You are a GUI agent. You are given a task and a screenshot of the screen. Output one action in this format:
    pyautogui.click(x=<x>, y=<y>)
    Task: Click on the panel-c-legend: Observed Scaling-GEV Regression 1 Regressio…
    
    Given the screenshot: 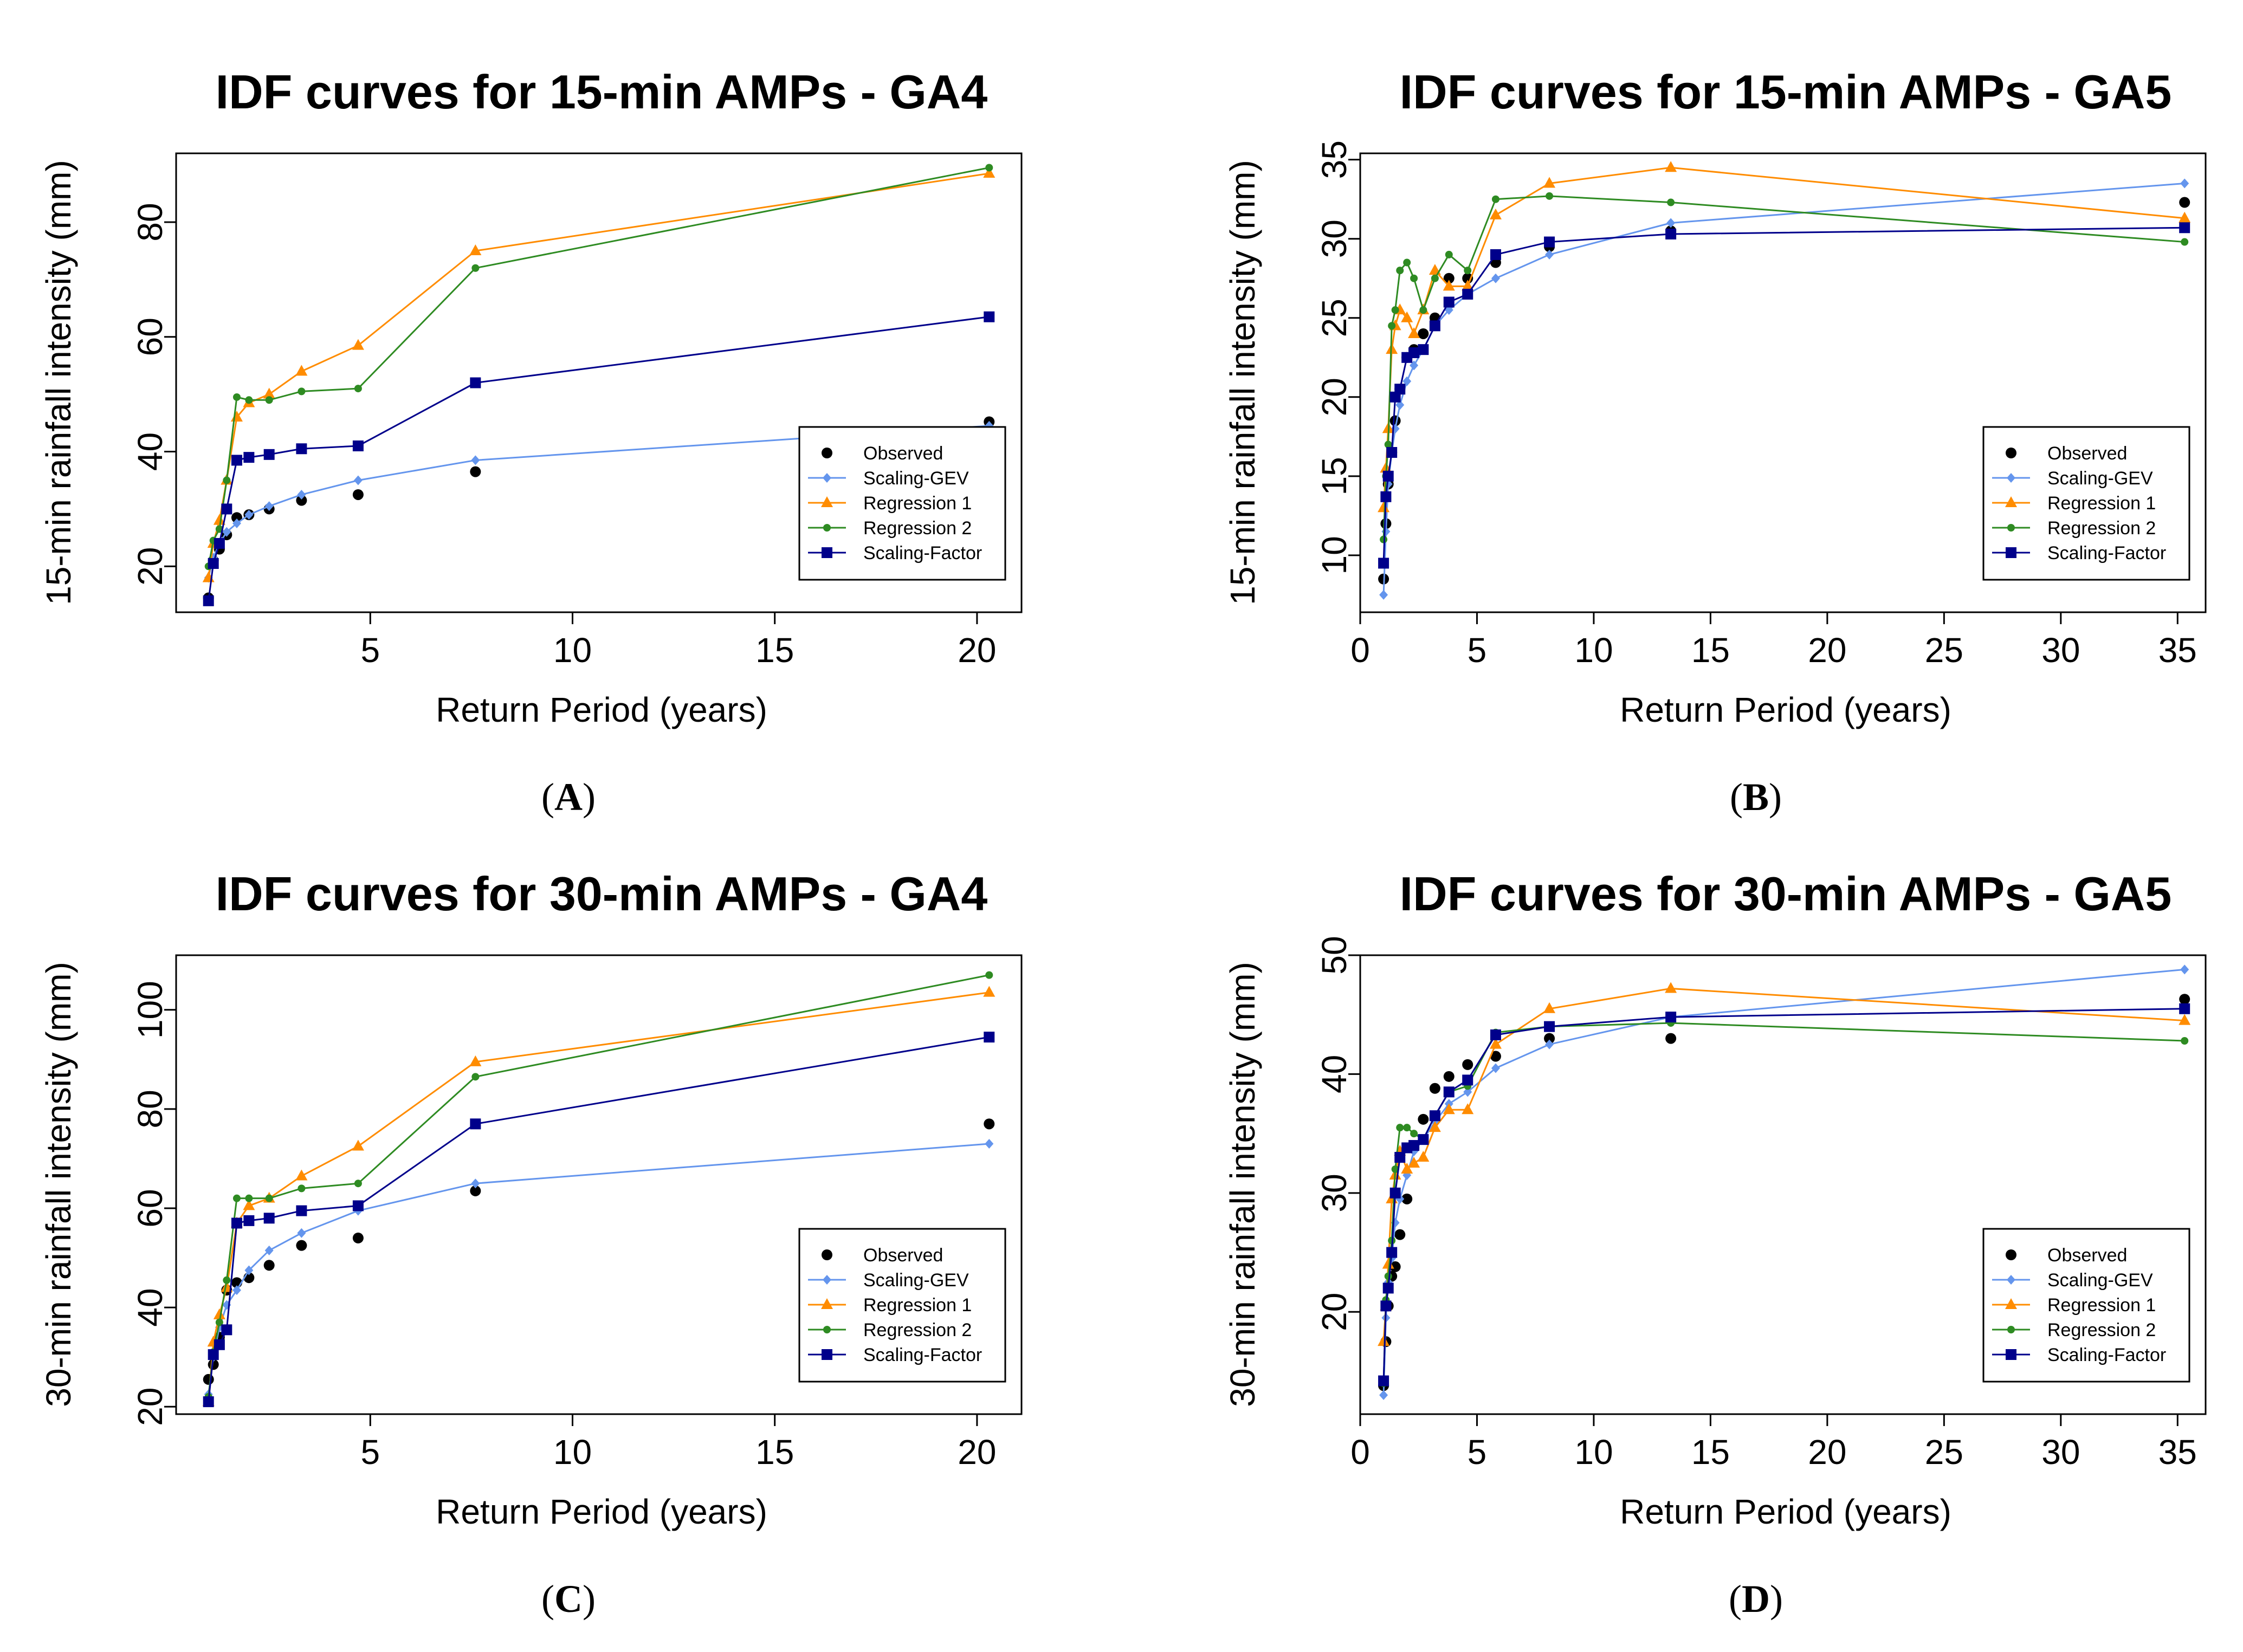 What is the action you would take?
    pyautogui.click(x=902, y=1305)
    